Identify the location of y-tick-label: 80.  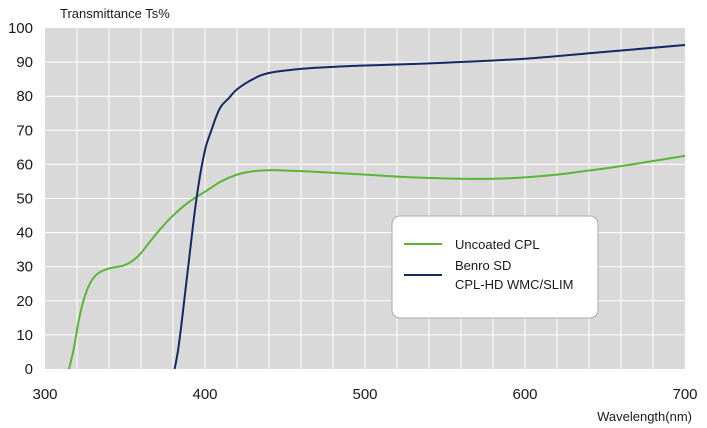
(24, 96).